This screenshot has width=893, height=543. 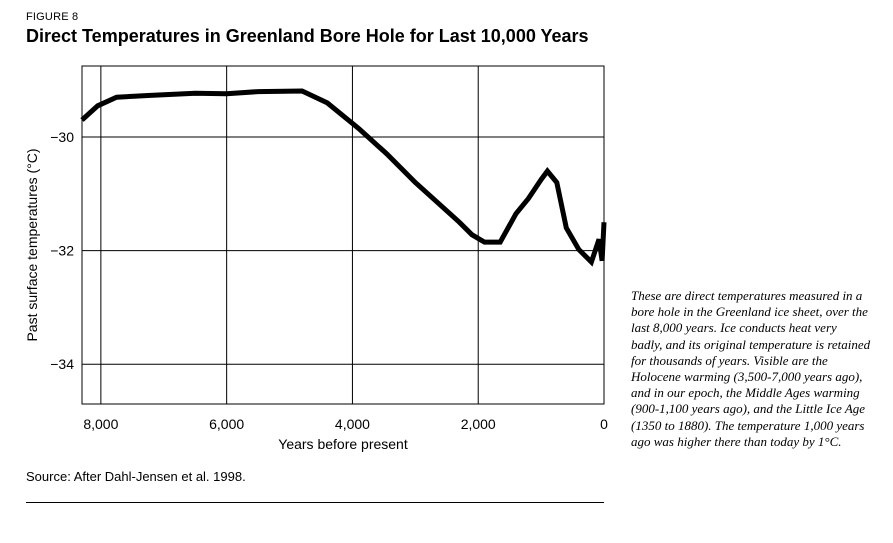 What do you see at coordinates (52, 17) in the screenshot?
I see `figure-label: FIGURE 8` at bounding box center [52, 17].